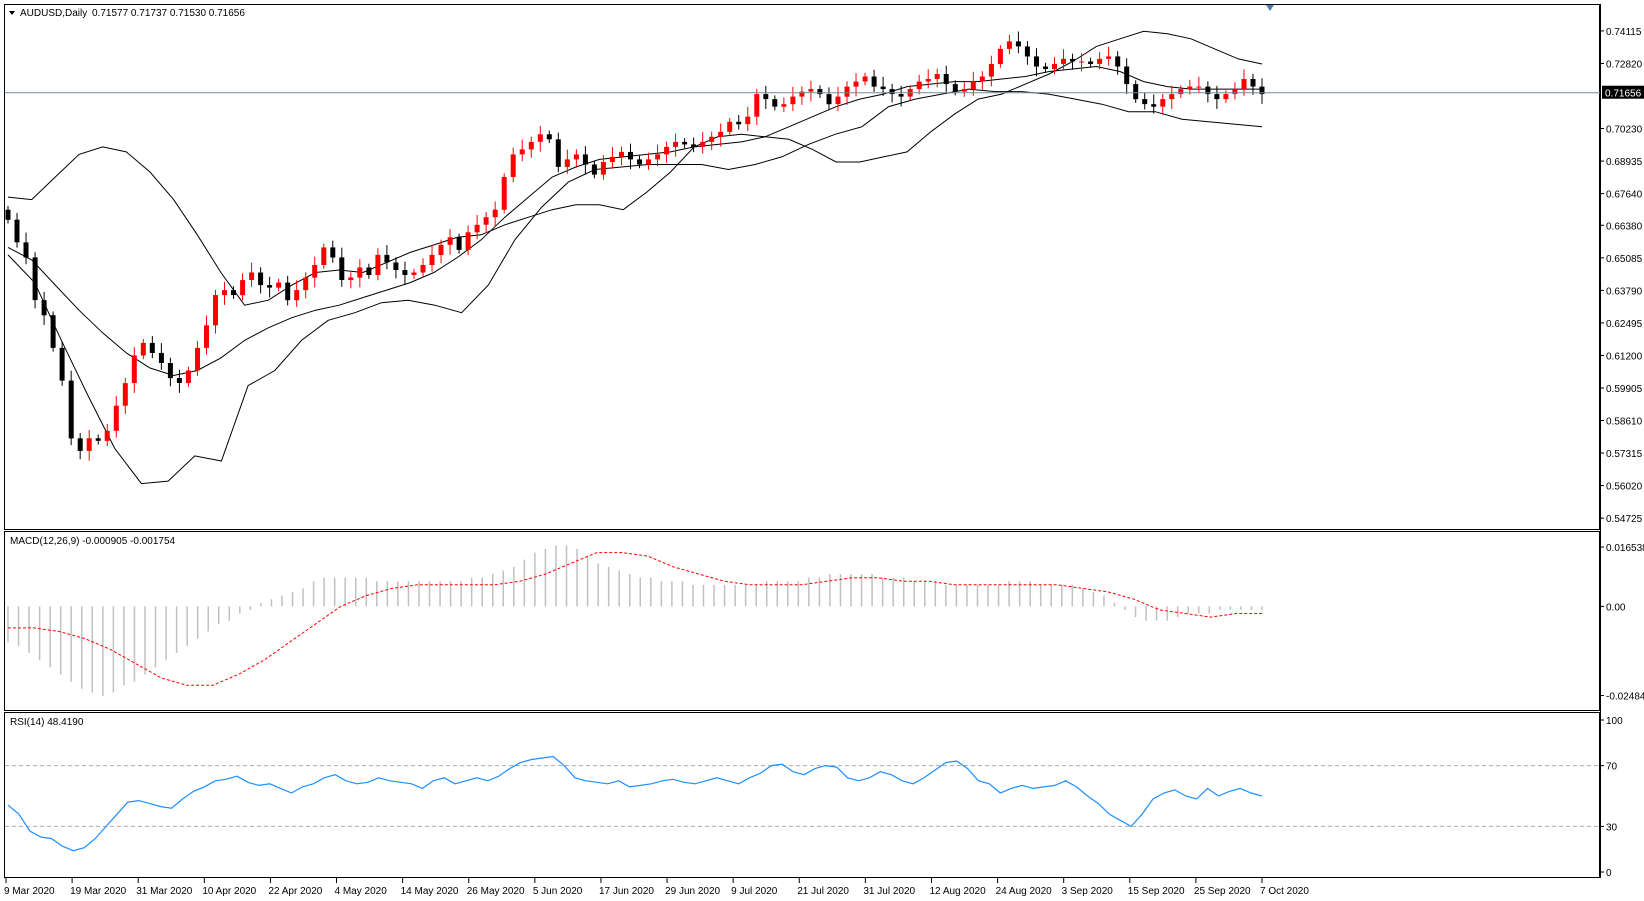  I want to click on rsi-axis-label: 30, so click(1612, 827).